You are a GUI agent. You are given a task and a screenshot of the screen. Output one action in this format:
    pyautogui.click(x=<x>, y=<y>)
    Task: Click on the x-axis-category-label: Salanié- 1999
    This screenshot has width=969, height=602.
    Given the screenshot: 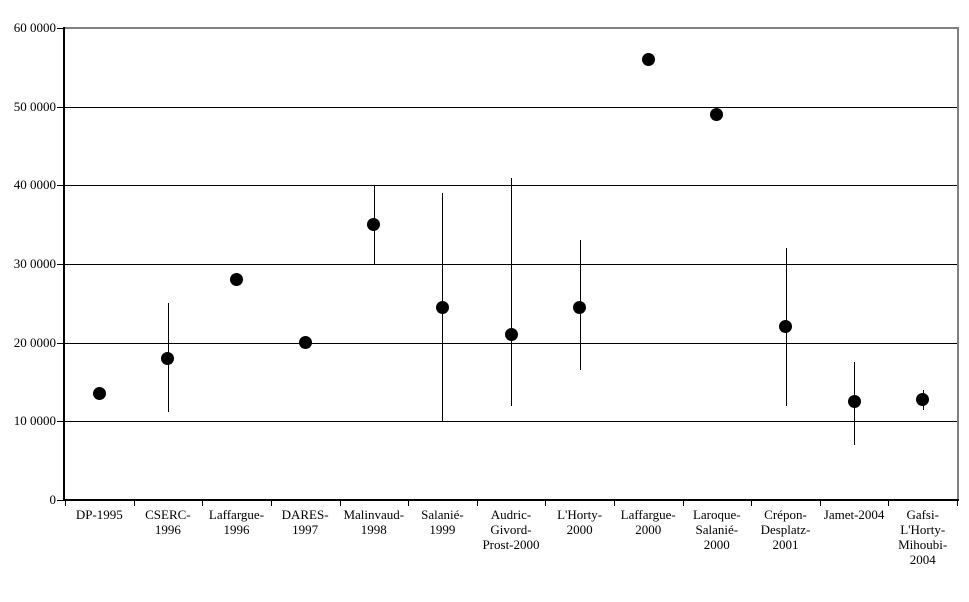 What is the action you would take?
    pyautogui.click(x=442, y=522)
    